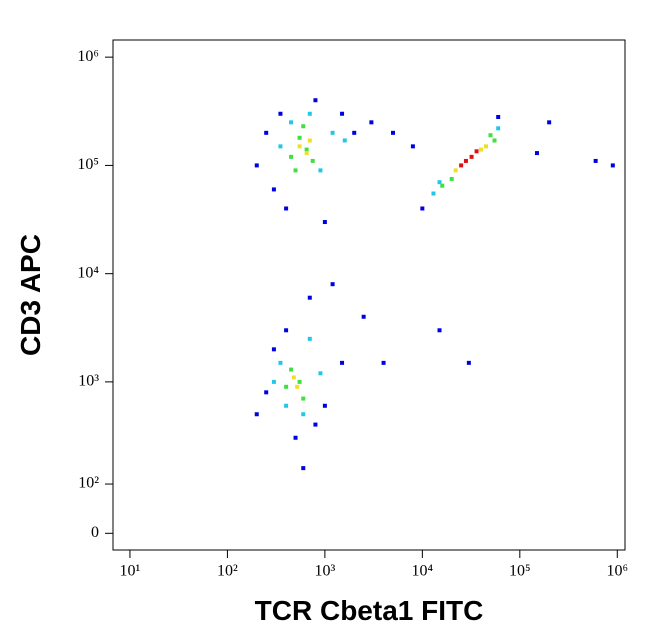 The height and width of the screenshot is (641, 646). Describe the element at coordinates (130, 571) in the screenshot. I see `x-tick-label: 10¹` at that location.